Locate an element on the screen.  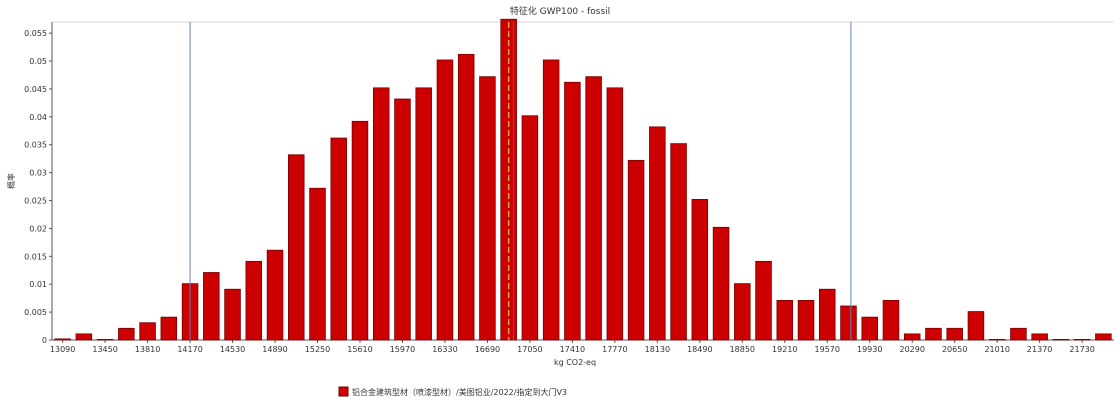
x-tick-label: 19210 is located at coordinates (784, 349).